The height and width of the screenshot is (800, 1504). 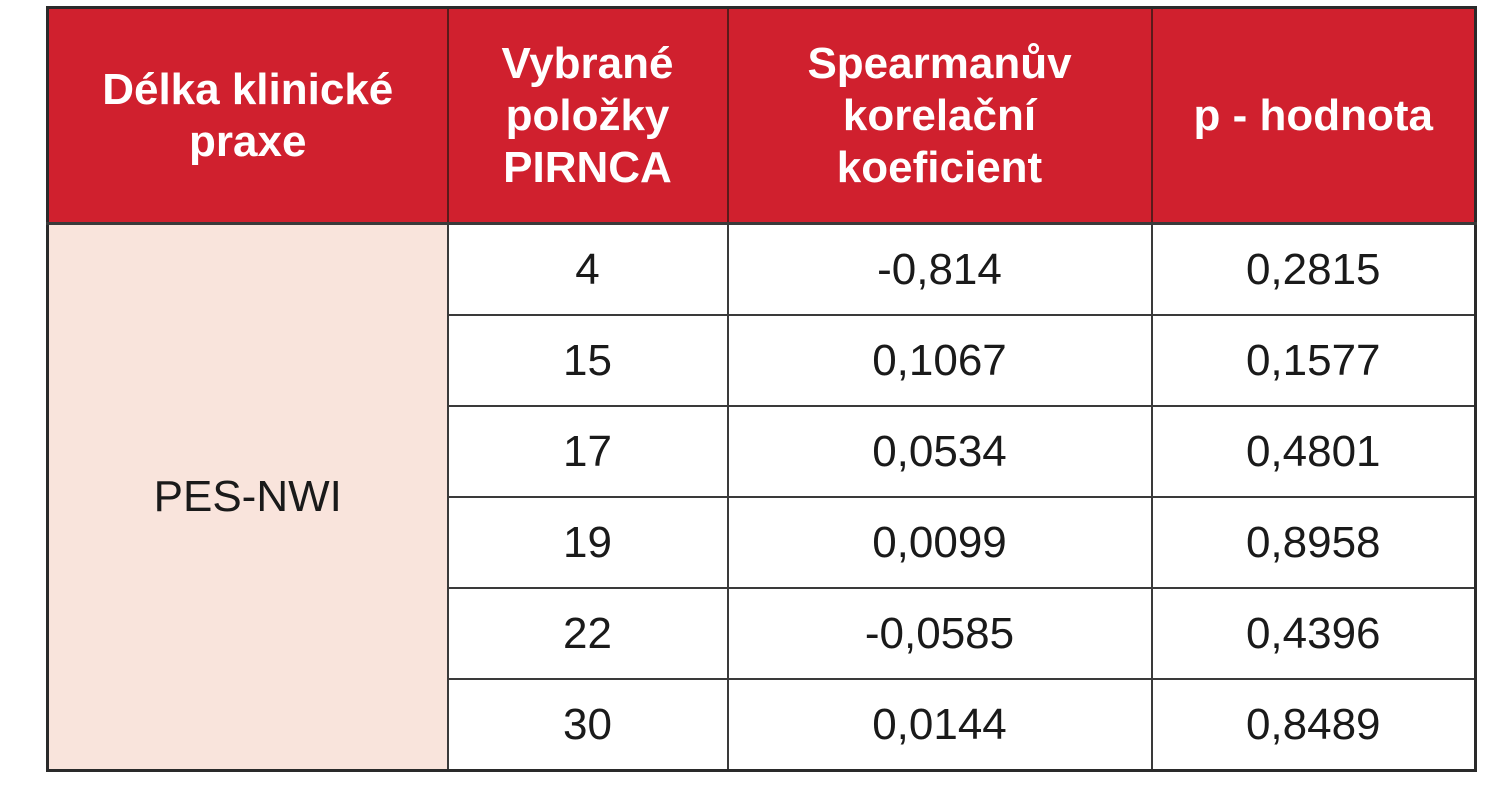 What do you see at coordinates (1313, 542) in the screenshot?
I see `p-value-cell: 0,8958` at bounding box center [1313, 542].